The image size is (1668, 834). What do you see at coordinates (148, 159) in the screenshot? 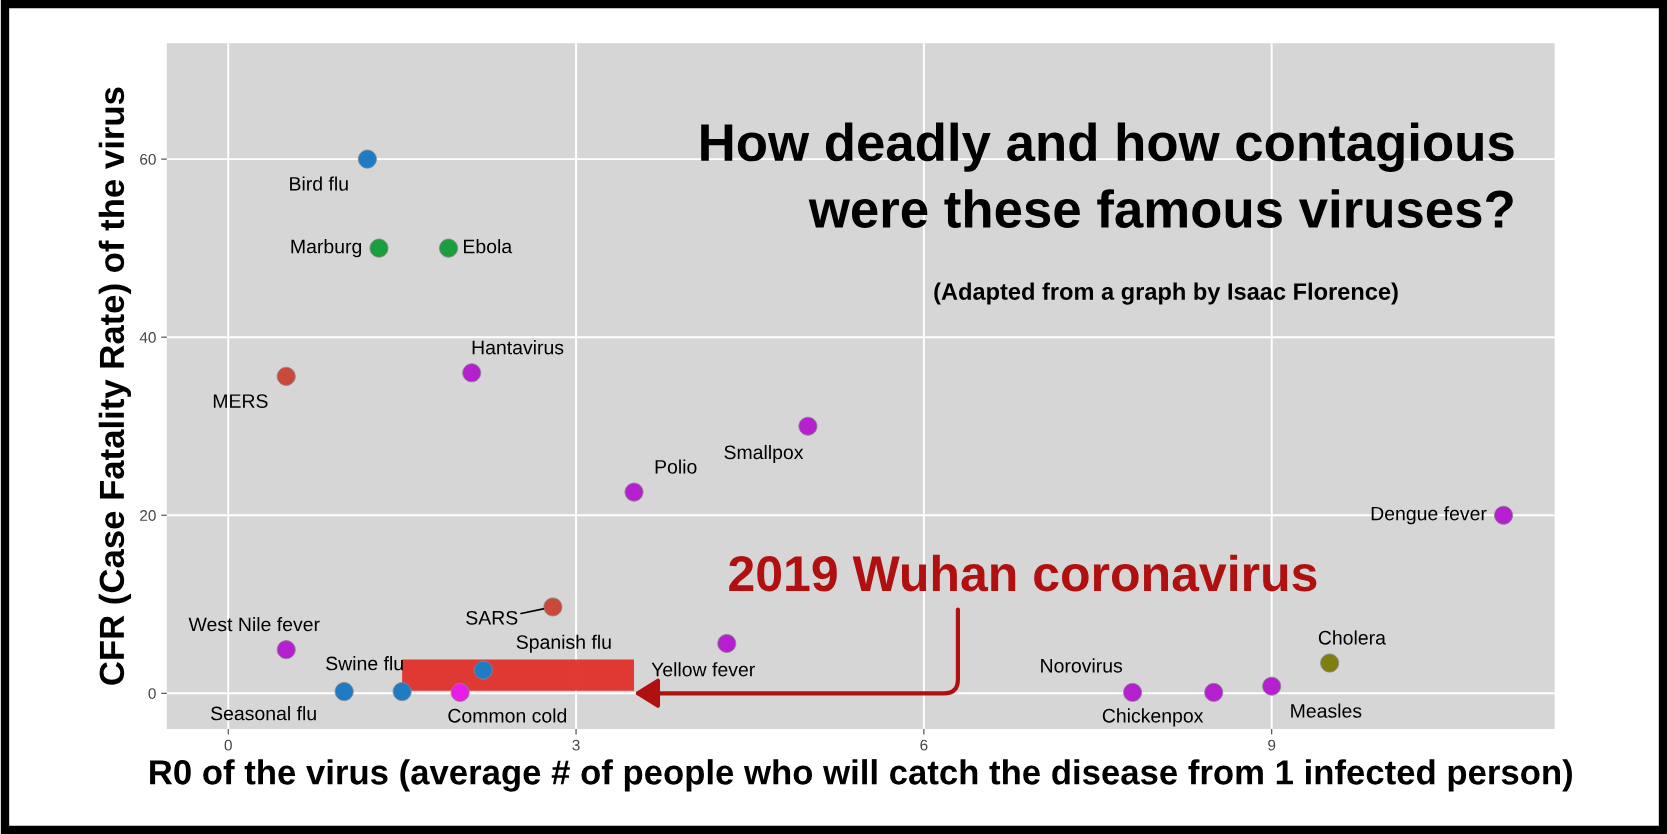
I see `y-tick-label: 60` at bounding box center [148, 159].